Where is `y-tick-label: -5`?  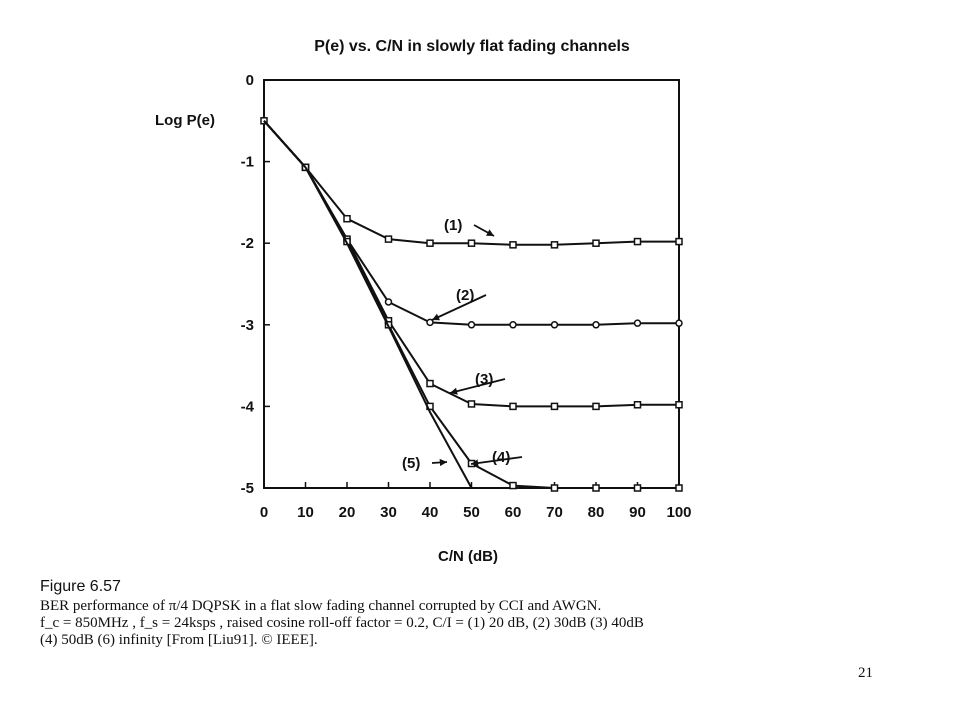
y-tick-label: -5 is located at coordinates (247, 488).